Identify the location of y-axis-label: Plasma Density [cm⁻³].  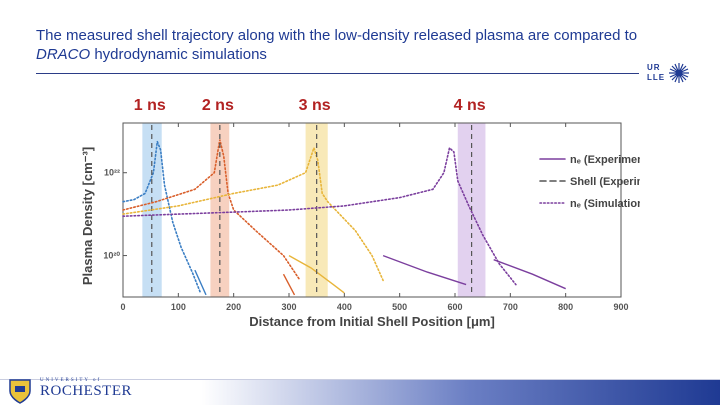
(87, 216).